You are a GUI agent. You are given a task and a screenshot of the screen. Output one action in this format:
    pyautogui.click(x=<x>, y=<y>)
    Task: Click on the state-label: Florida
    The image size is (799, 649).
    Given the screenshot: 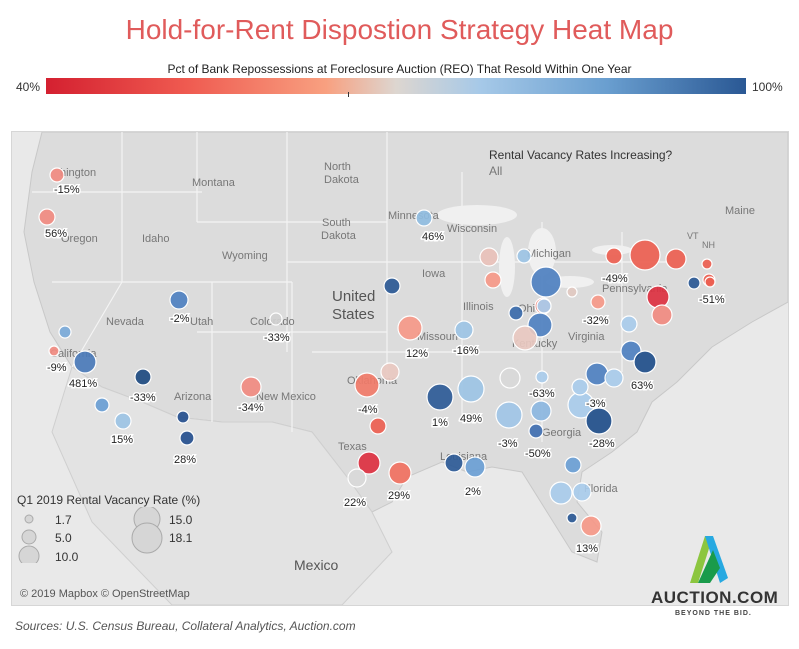 What is the action you would take?
    pyautogui.click(x=601, y=489)
    